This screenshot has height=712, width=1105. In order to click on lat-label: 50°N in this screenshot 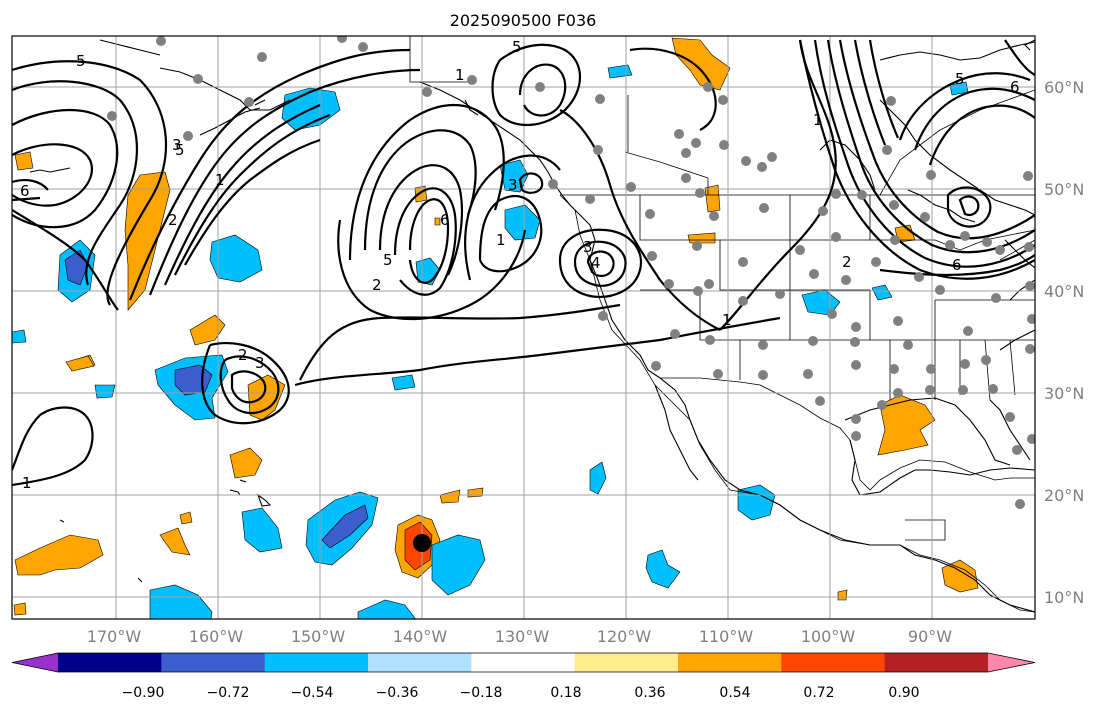, I will do `click(1064, 189)`.